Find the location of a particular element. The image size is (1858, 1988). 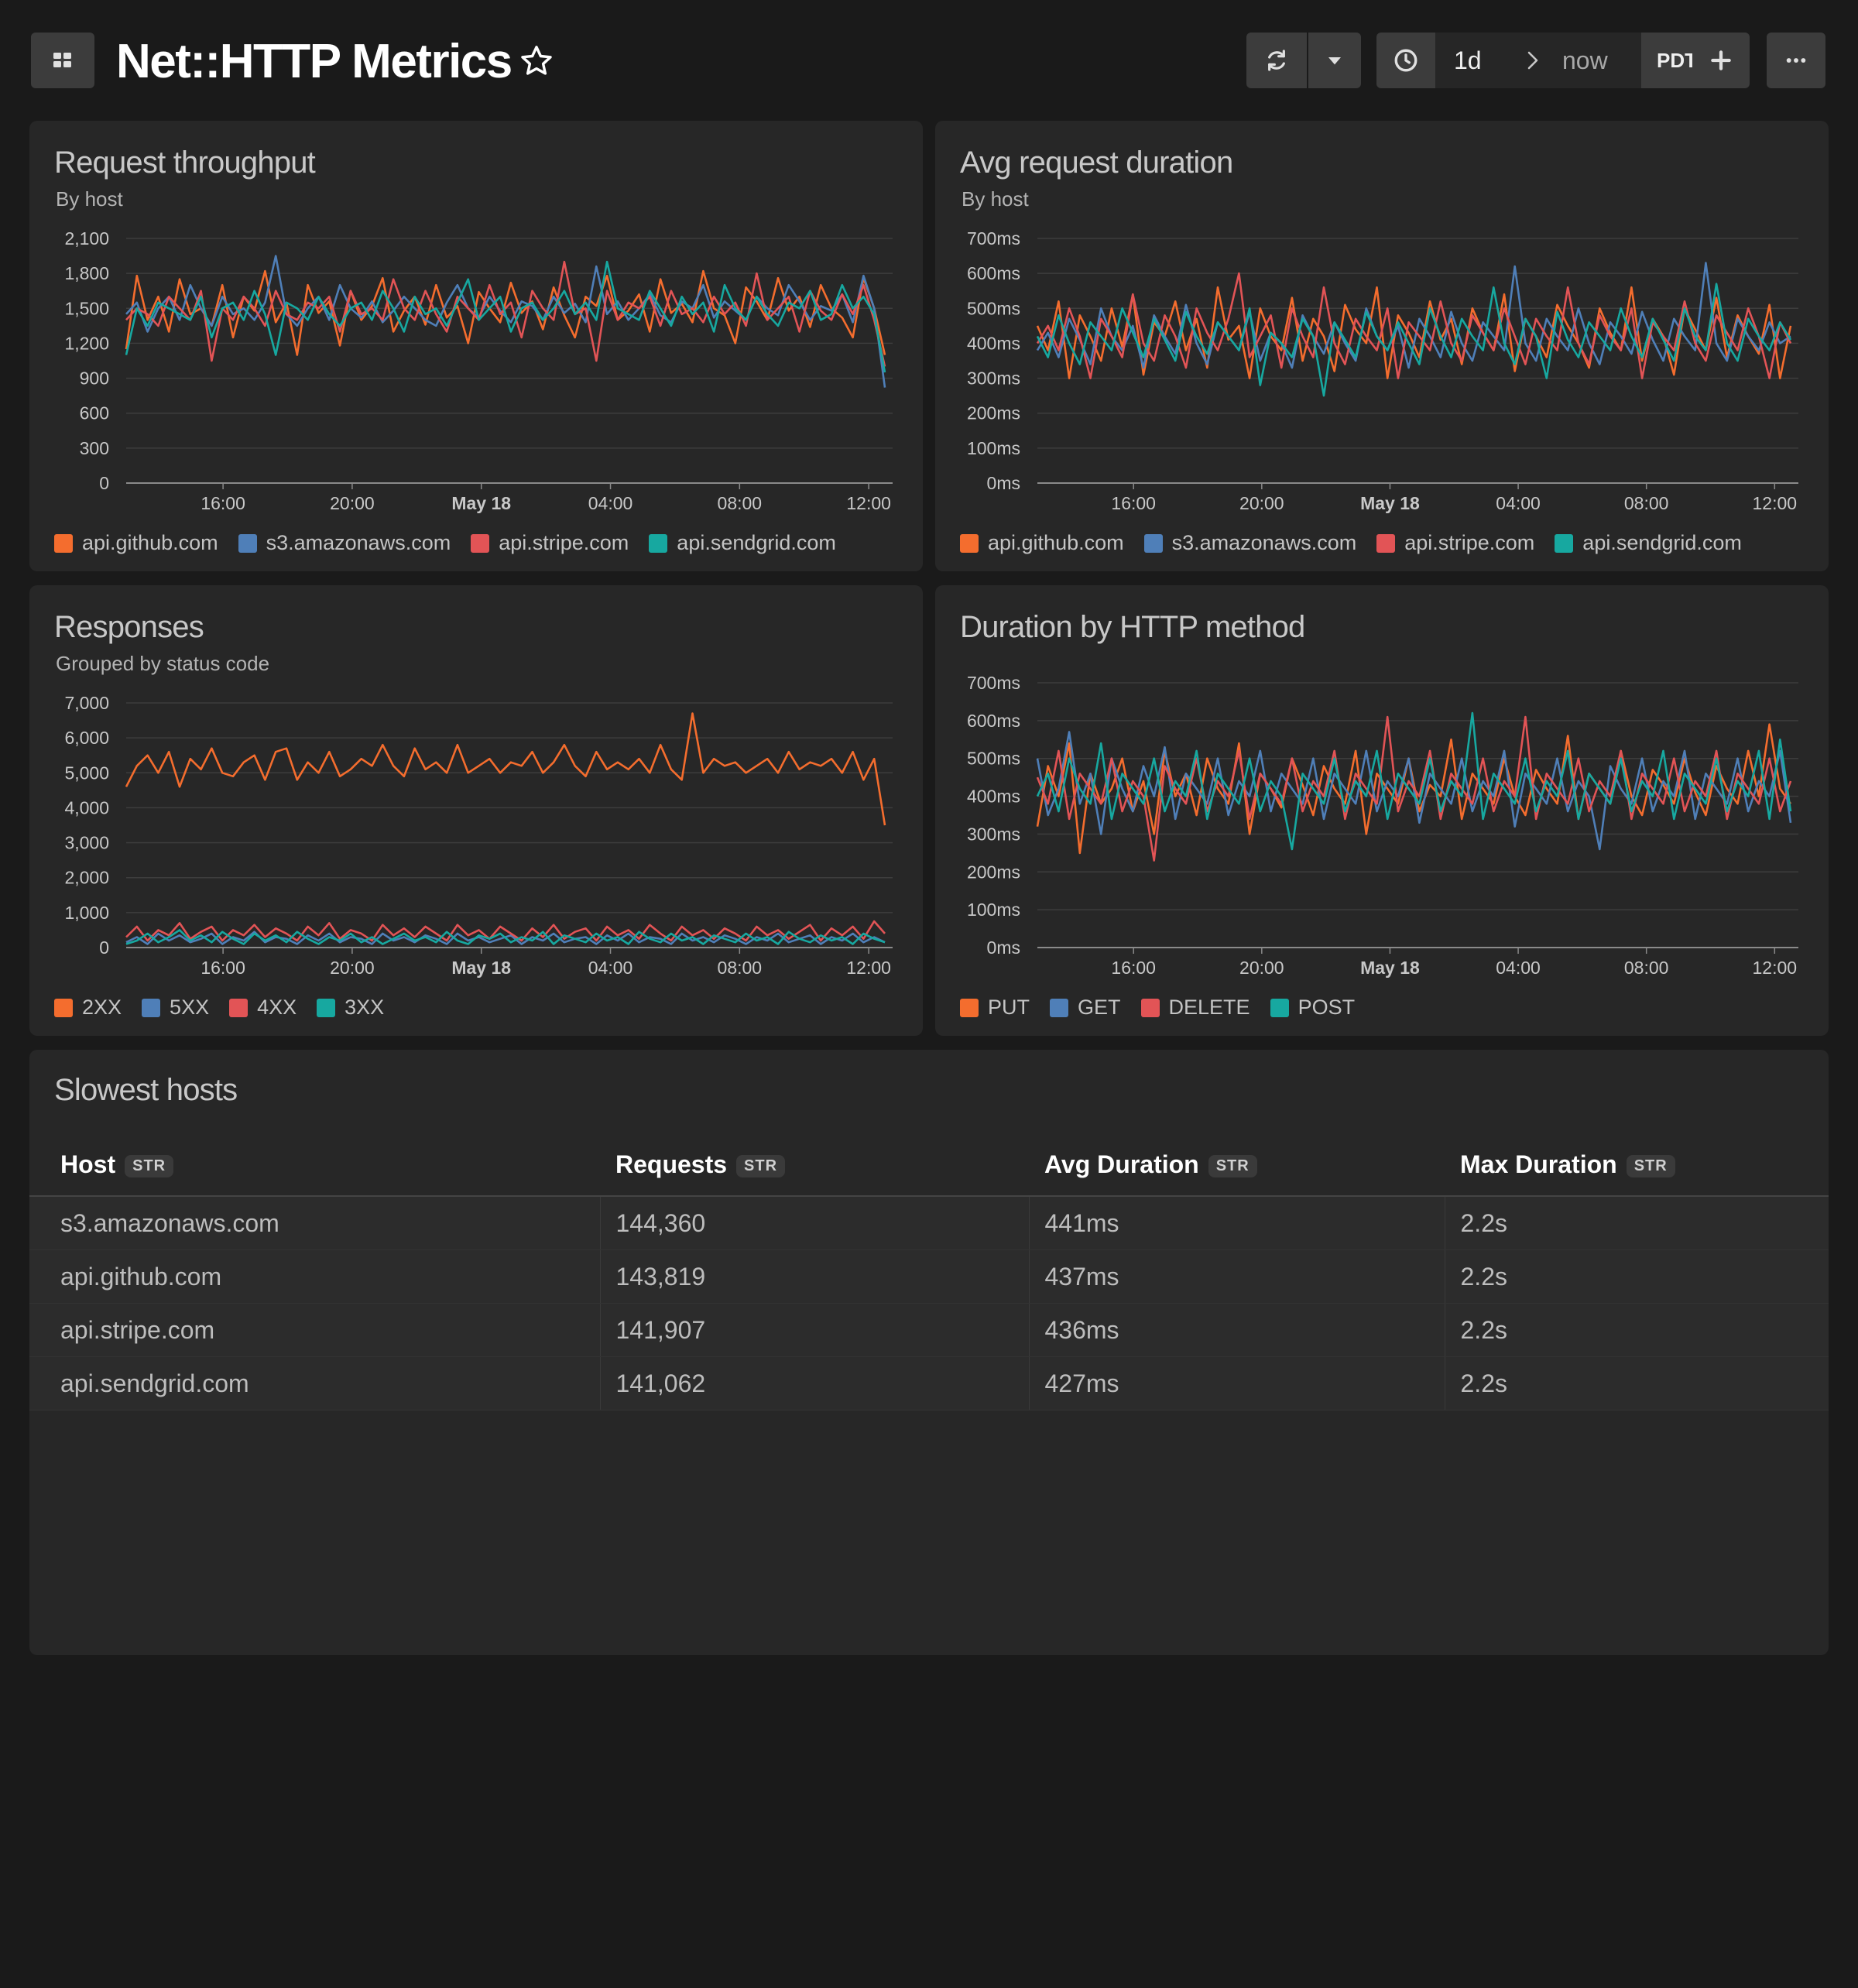

dashboard-toolbar: Net::HTTP Metrics 1d now PDT is located at coordinates (928, 60).